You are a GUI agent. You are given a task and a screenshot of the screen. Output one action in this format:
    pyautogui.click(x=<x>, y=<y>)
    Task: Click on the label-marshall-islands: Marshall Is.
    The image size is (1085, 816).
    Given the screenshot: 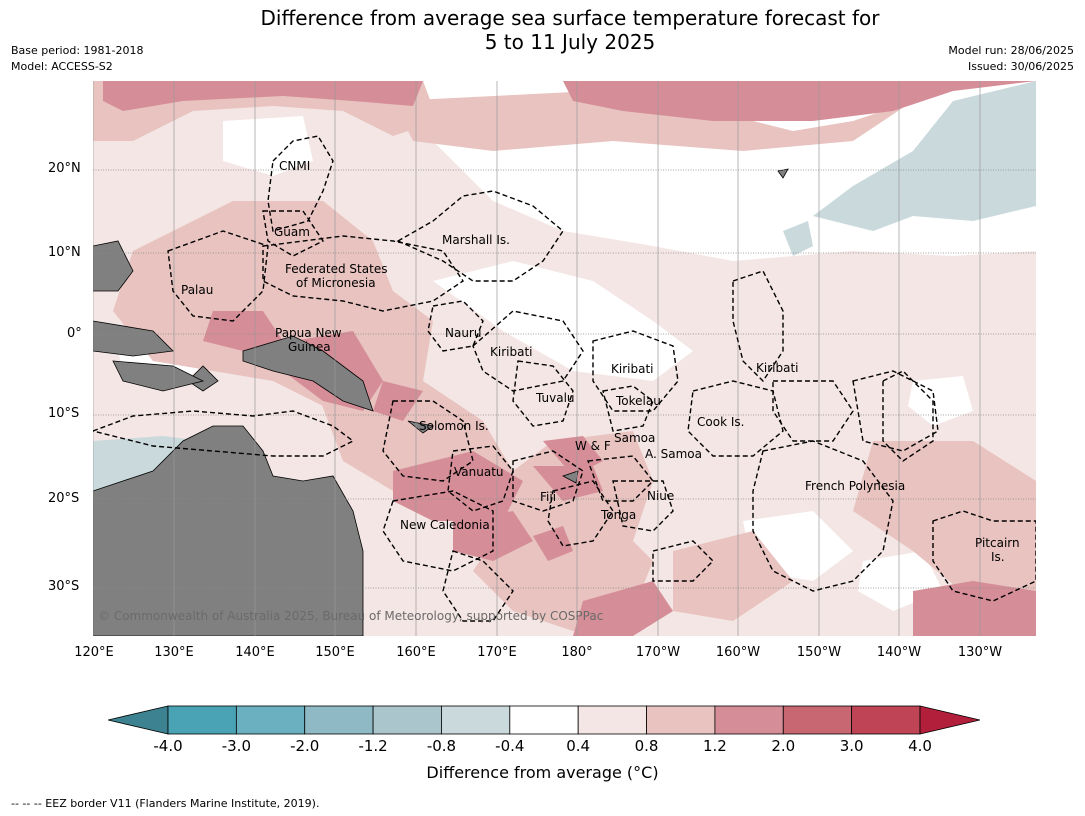 What is the action you would take?
    pyautogui.click(x=476, y=240)
    